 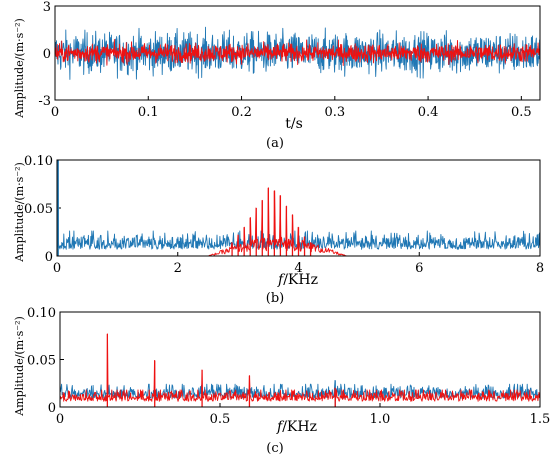 I want to click on y-tick-label-b: 0.05, so click(x=38, y=209).